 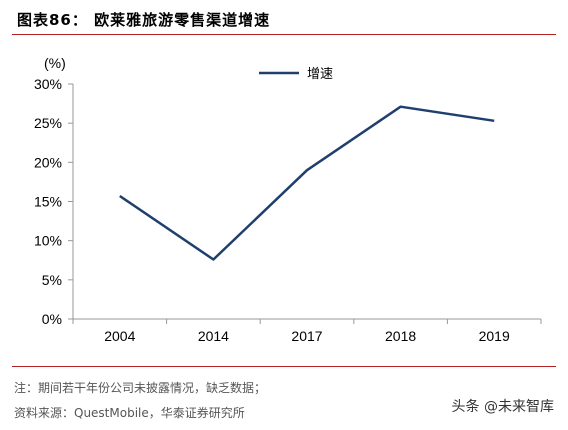 I want to click on legend-label: 增速, so click(x=320, y=74).